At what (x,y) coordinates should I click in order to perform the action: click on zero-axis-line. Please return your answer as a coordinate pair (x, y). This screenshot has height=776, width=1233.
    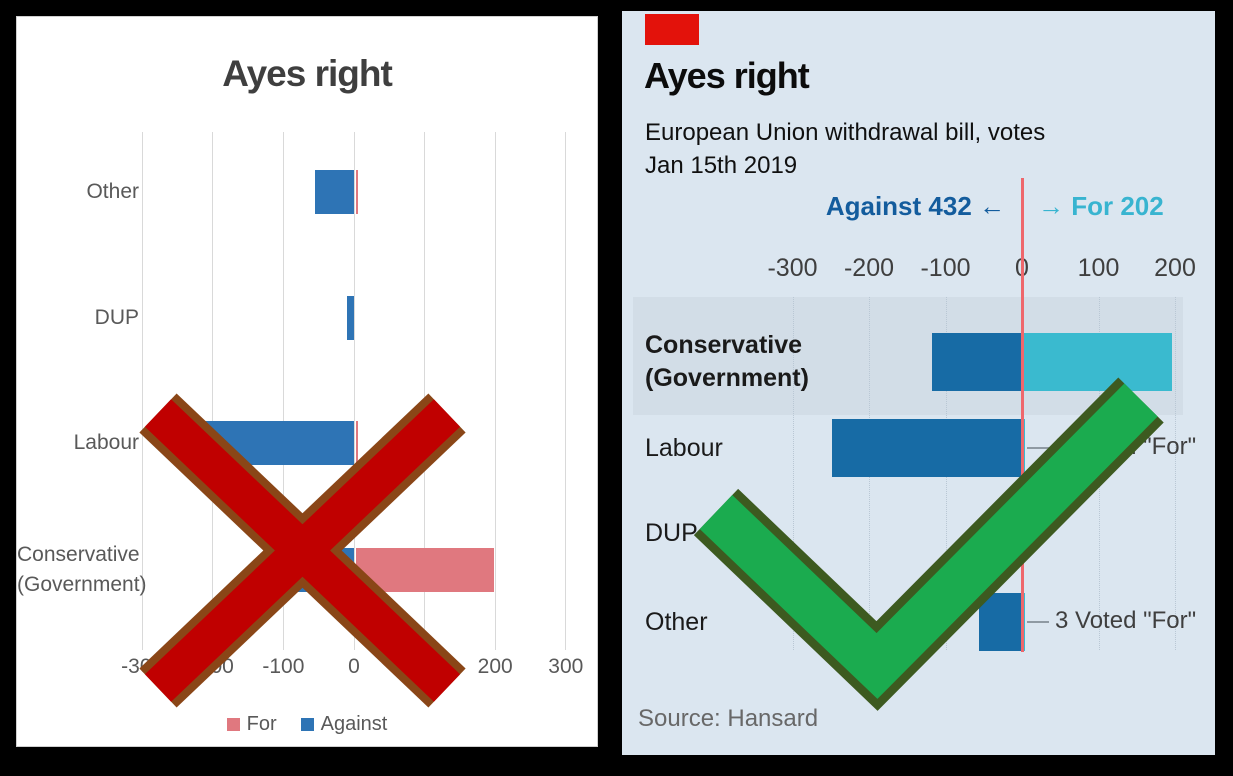
    Looking at the image, I should click on (1022, 415).